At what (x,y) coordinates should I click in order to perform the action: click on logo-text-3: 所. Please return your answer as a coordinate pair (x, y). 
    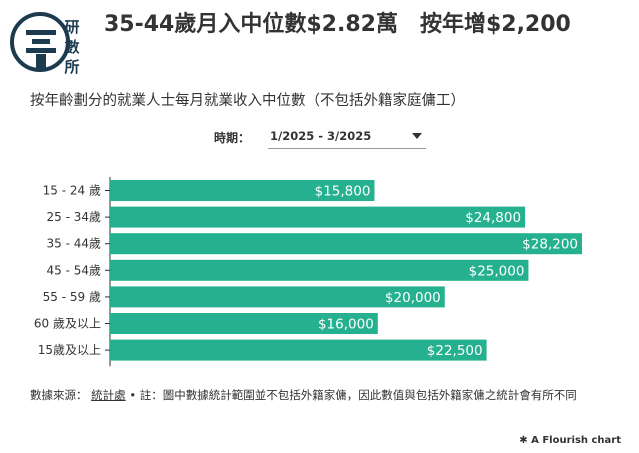
    Looking at the image, I should click on (71, 67).